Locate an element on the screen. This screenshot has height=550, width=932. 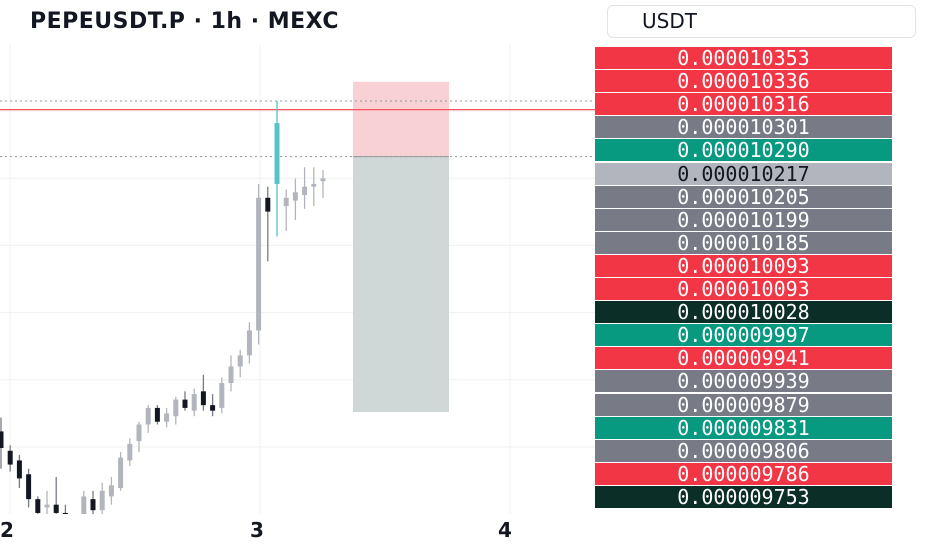
stop-loss-zone is located at coordinates (401, 119).